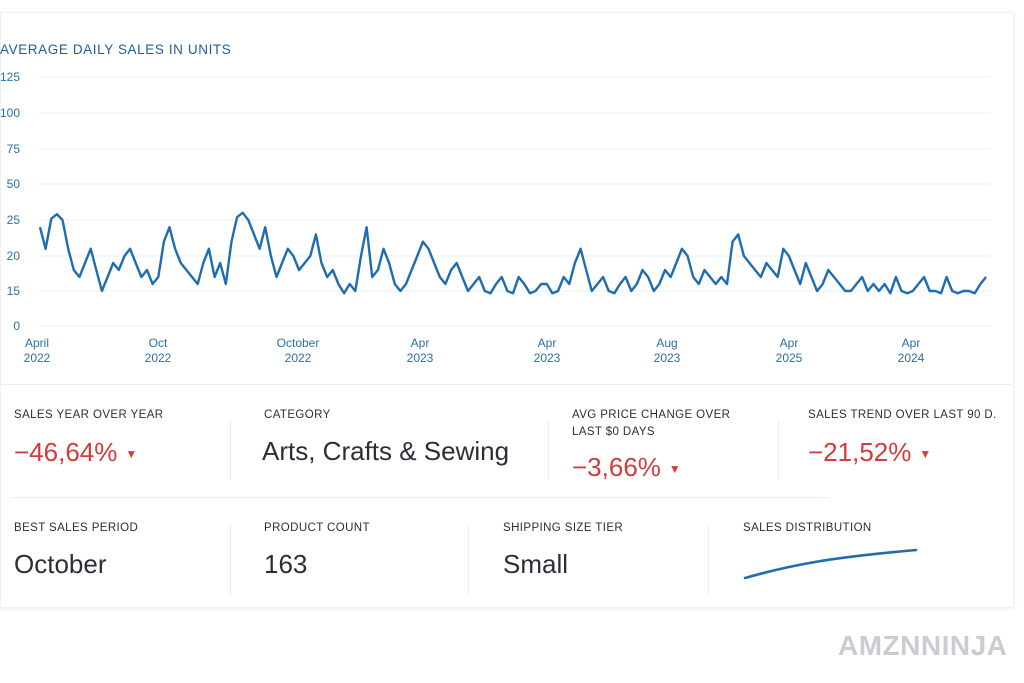 The width and height of the screenshot is (1024, 683). Describe the element at coordinates (14, 256) in the screenshot. I see `y-tick-label: 20` at that location.